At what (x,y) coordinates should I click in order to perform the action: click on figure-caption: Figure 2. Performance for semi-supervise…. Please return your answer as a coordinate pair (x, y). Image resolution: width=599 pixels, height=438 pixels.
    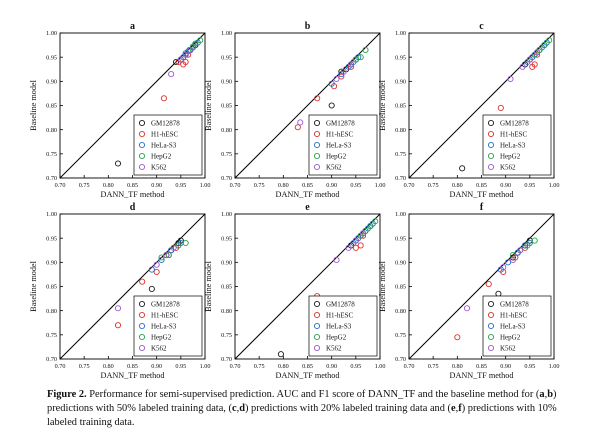
    Looking at the image, I should click on (307, 409).